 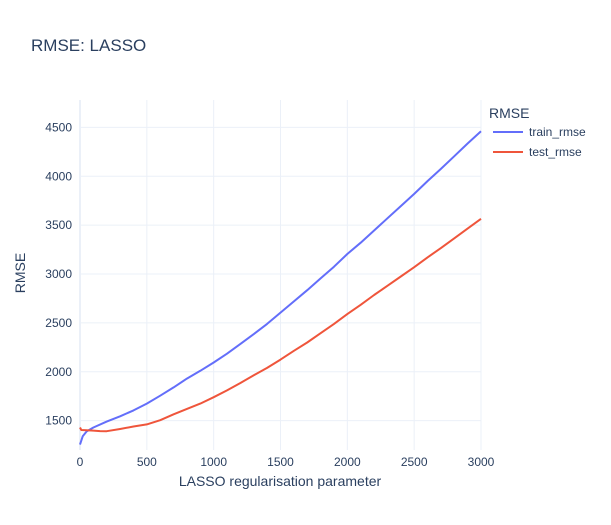 What do you see at coordinates (58, 421) in the screenshot?
I see `y-tick-label: 1500` at bounding box center [58, 421].